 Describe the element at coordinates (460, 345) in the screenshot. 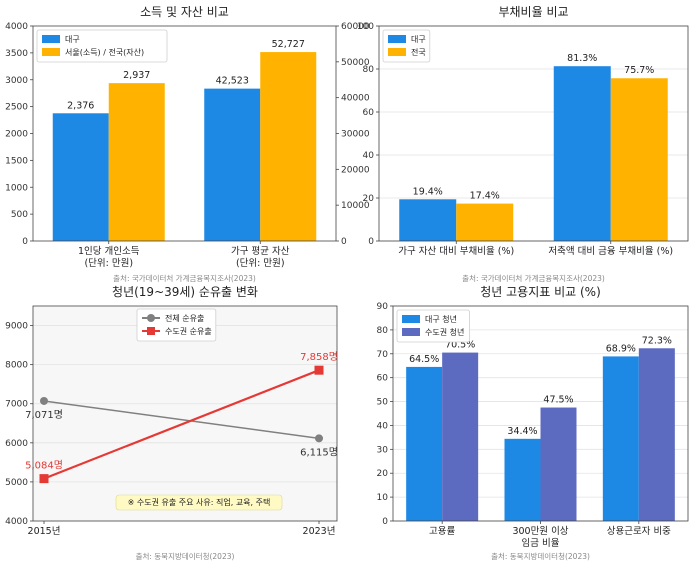

I see `bar-value-label: 70.5%` at that location.